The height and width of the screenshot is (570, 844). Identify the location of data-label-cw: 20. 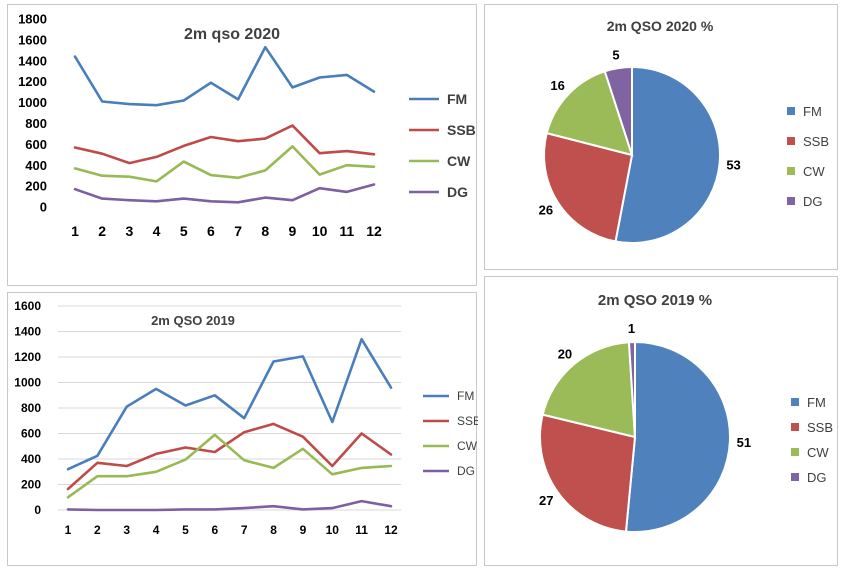
(565, 354).